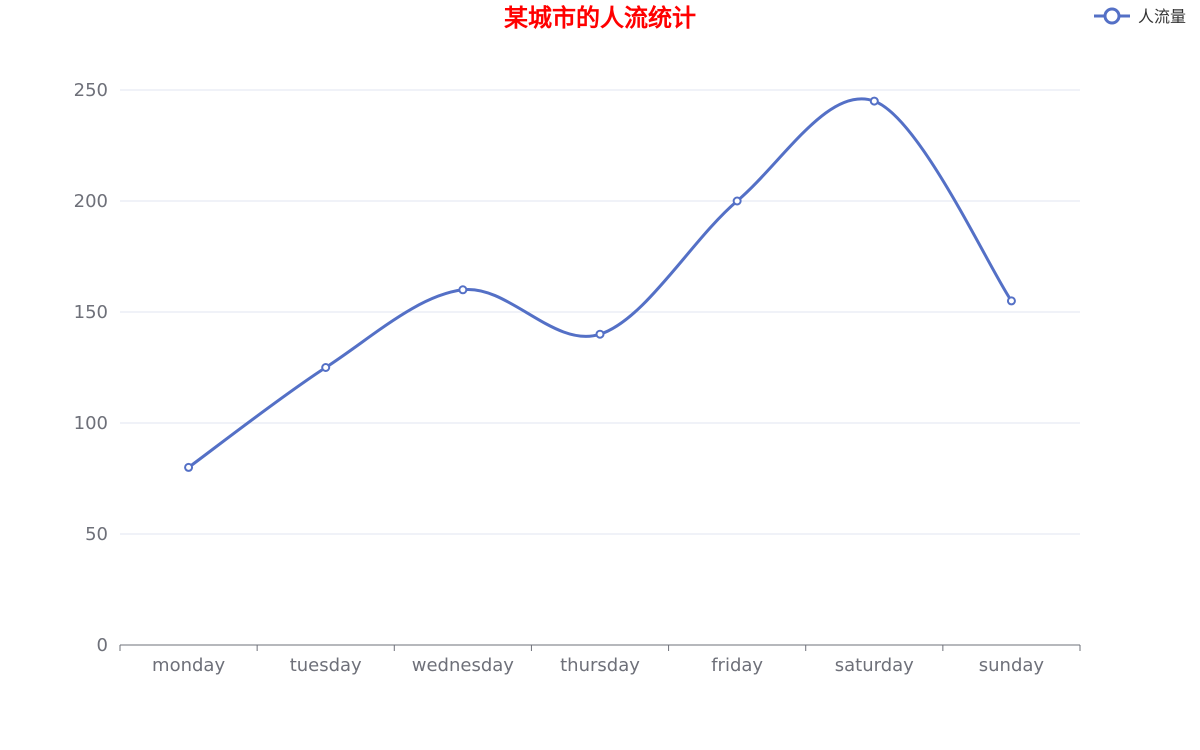 This screenshot has height=750, width=1200. I want to click on x-tick-label: friday, so click(737, 665).